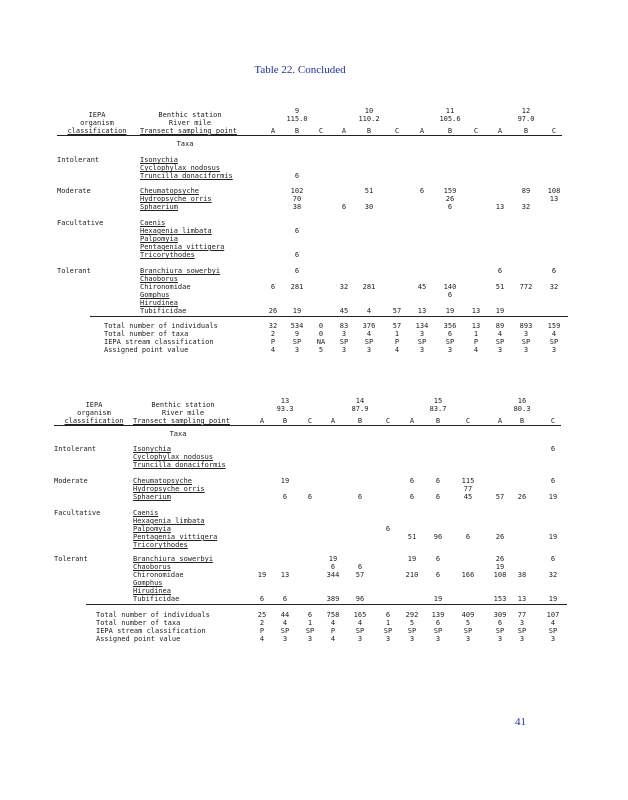 Image resolution: width=628 pixels, height=800 pixels. What do you see at coordinates (297, 207) in the screenshot?
I see `count-cell: 38` at bounding box center [297, 207].